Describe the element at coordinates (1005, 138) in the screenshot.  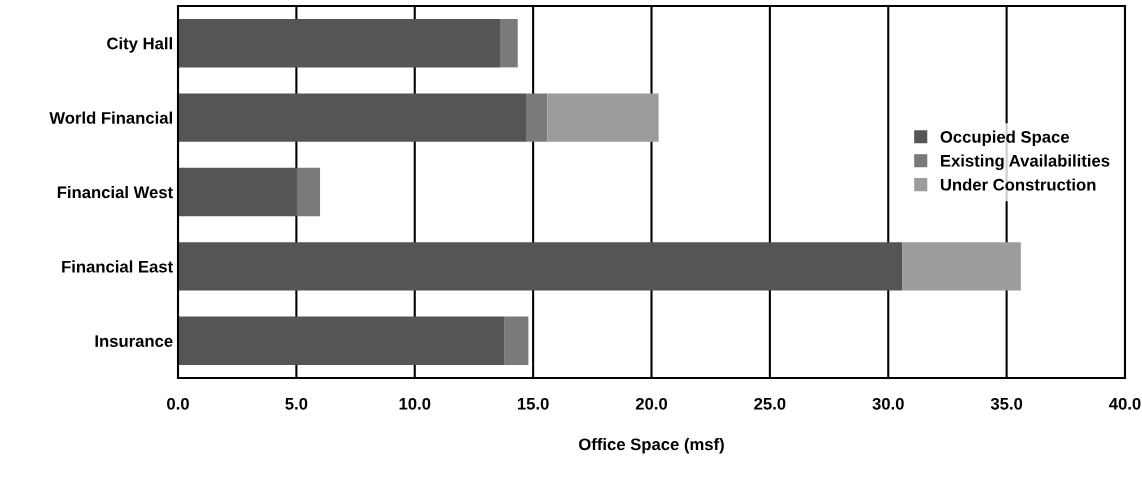
I see `legend-label: Occupied Space` at that location.